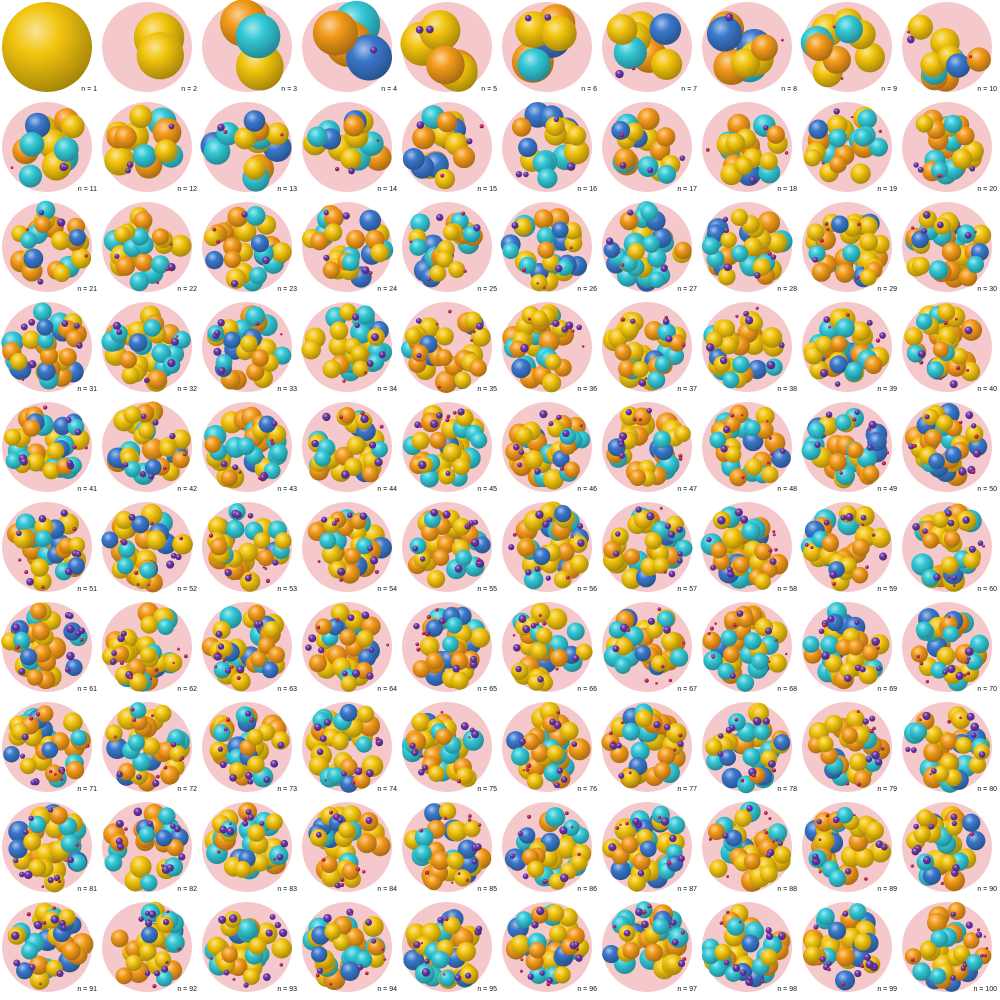 This screenshot has width=1000, height=1000. I want to click on packing-panel: n = 40, so click(950, 350).